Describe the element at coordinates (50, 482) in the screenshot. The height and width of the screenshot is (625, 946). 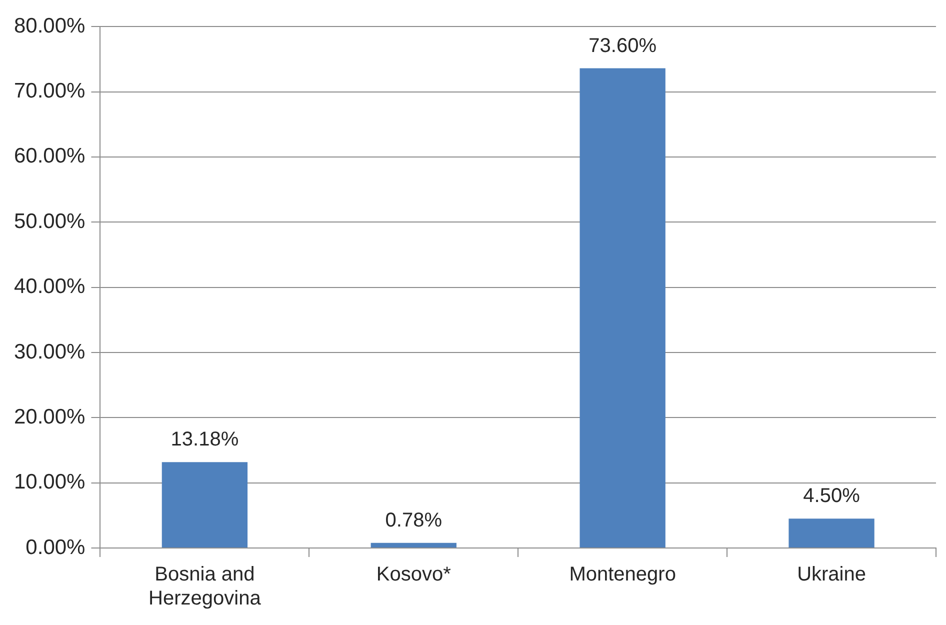
I see `y-tick-label: 10.00%` at that location.